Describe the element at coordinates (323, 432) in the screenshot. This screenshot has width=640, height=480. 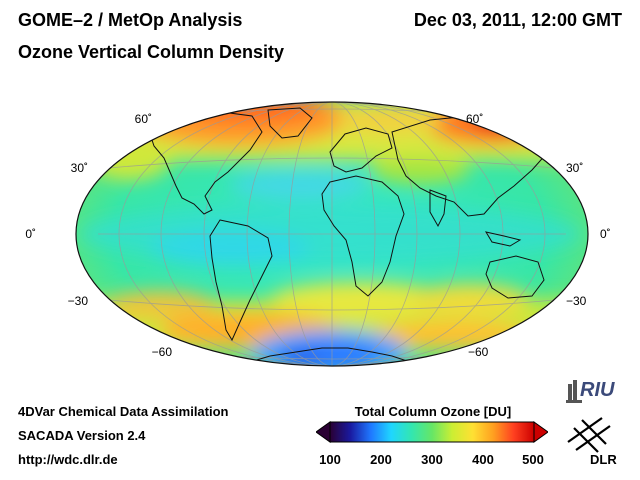
I see `colorbar-min-arrow` at that location.